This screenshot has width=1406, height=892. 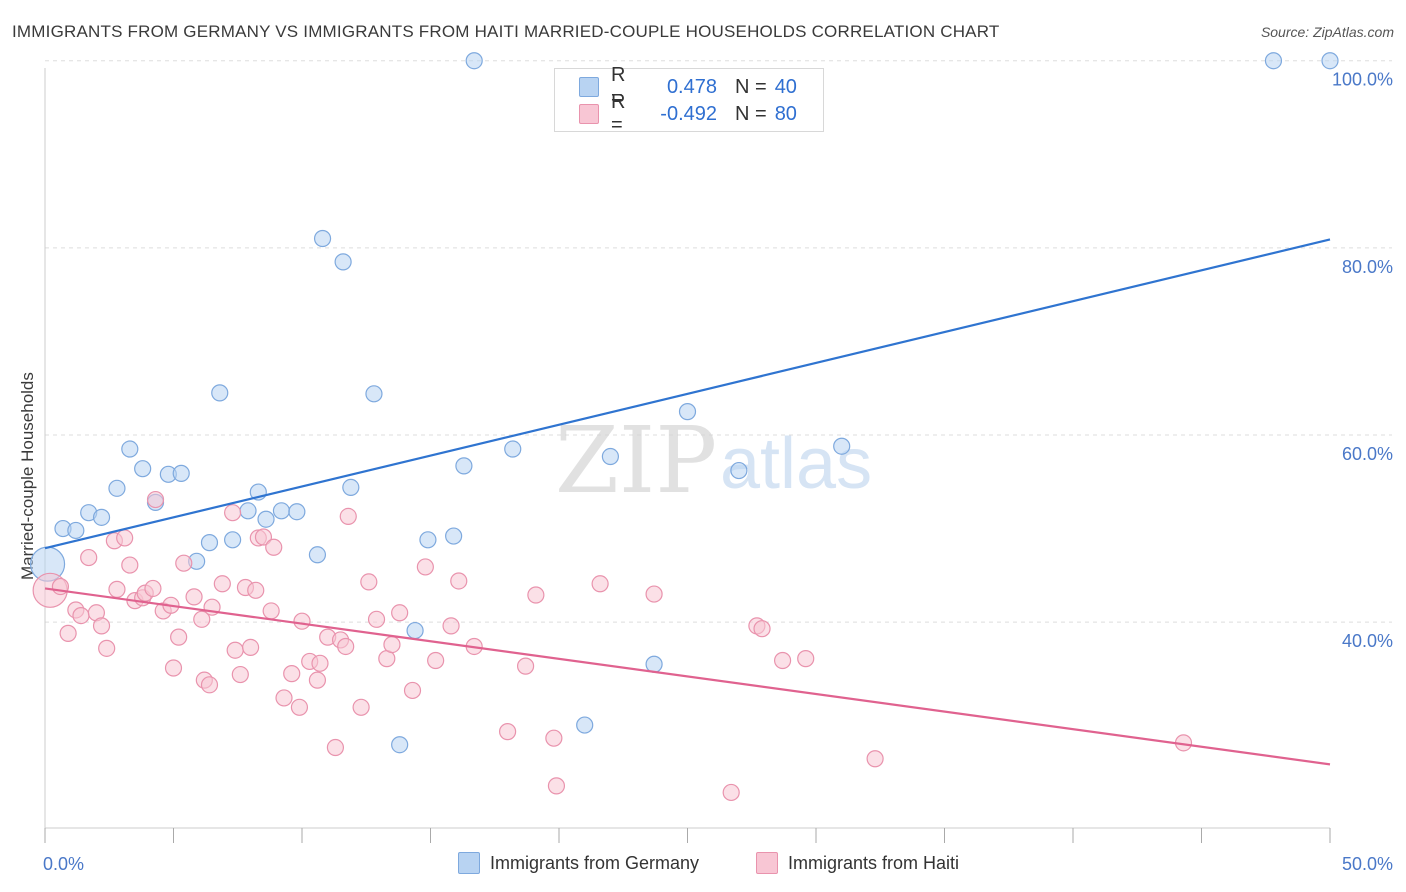 What do you see at coordinates (1362, 80) in the screenshot?
I see `y-tick-label: 100.0%` at bounding box center [1362, 80].